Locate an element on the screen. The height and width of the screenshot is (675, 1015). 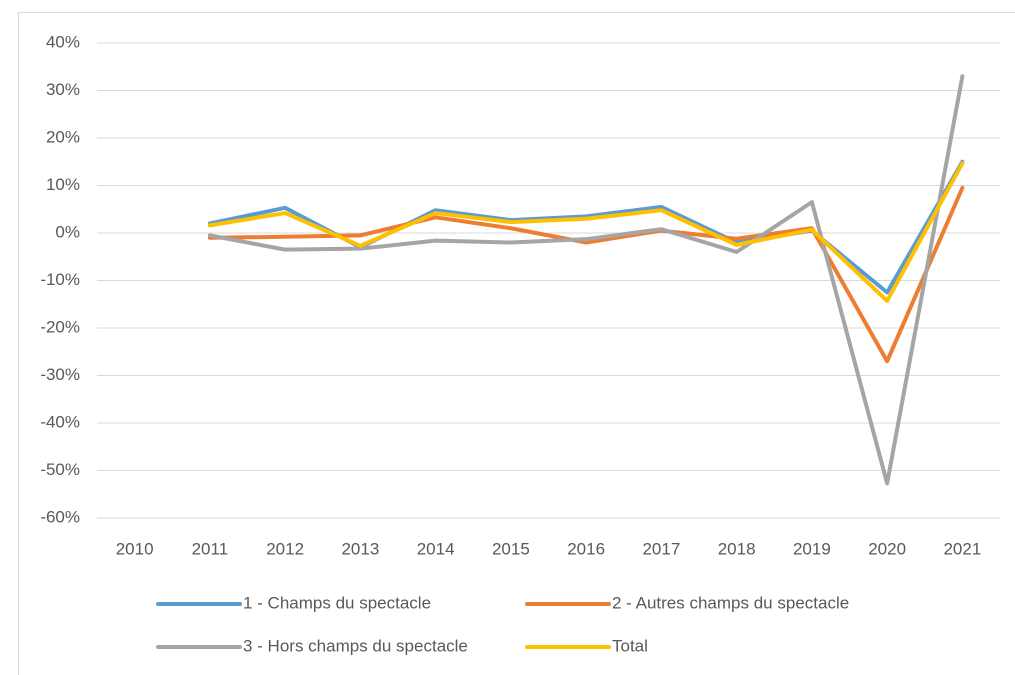
y-tick-label: 40% is located at coordinates (63, 41).